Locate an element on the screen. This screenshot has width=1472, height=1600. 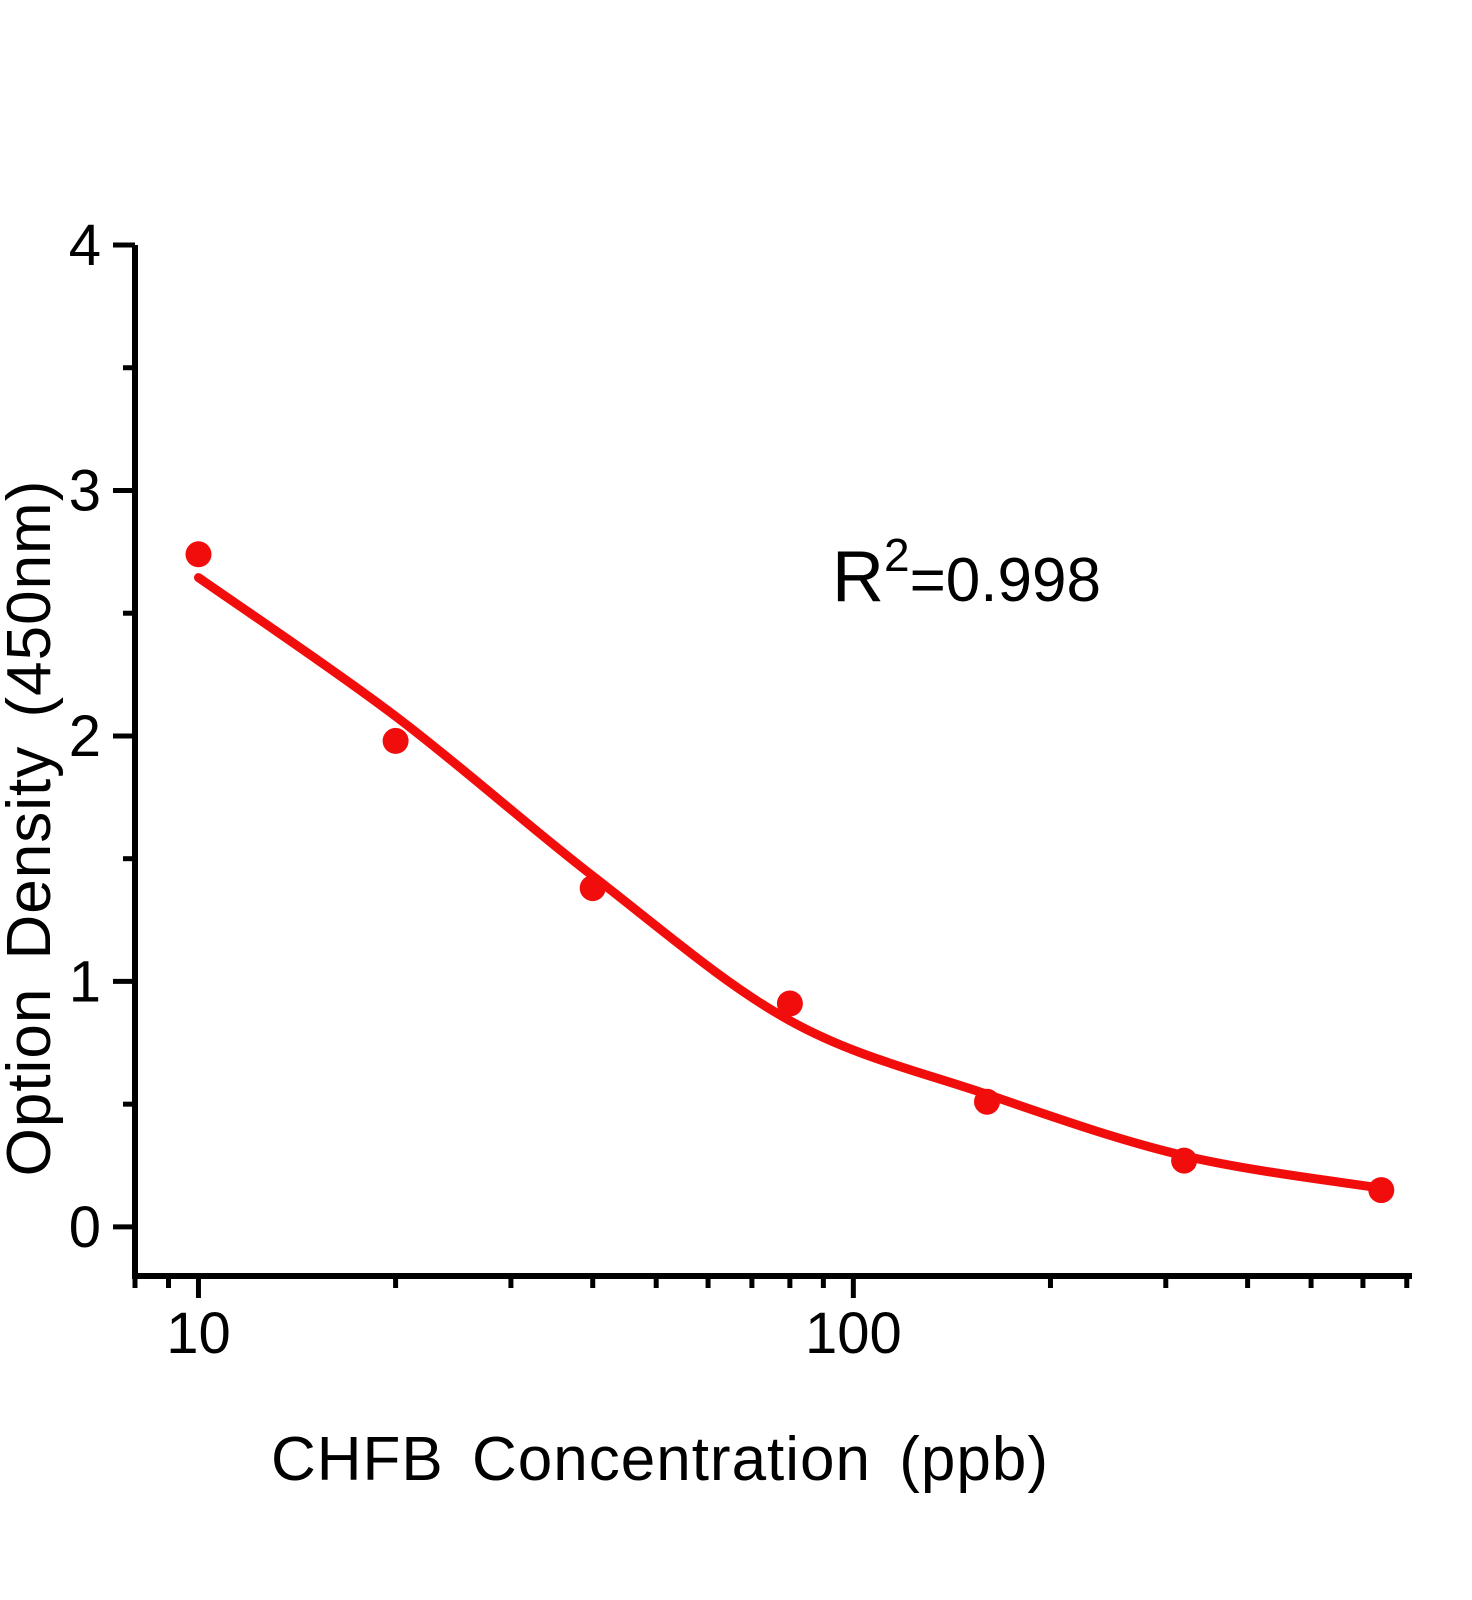
r-squared-annotation: R2=0.998 is located at coordinates (966, 573).